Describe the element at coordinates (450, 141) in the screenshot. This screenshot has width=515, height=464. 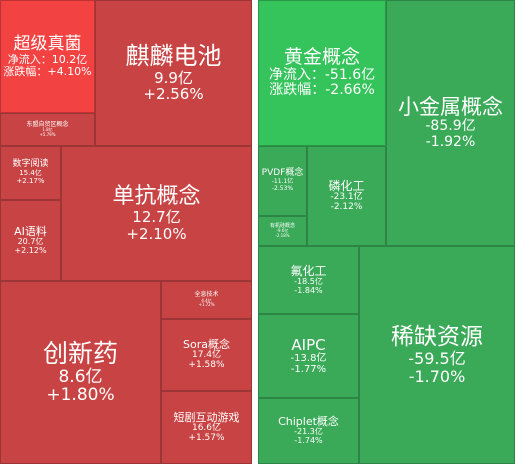
I see `tile-change: -1.92%` at that location.